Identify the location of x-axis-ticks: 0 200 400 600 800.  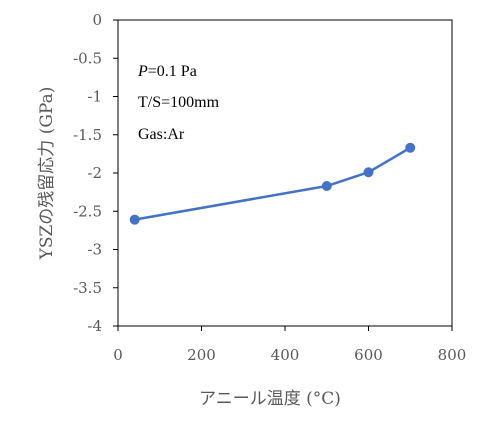
(289, 345).